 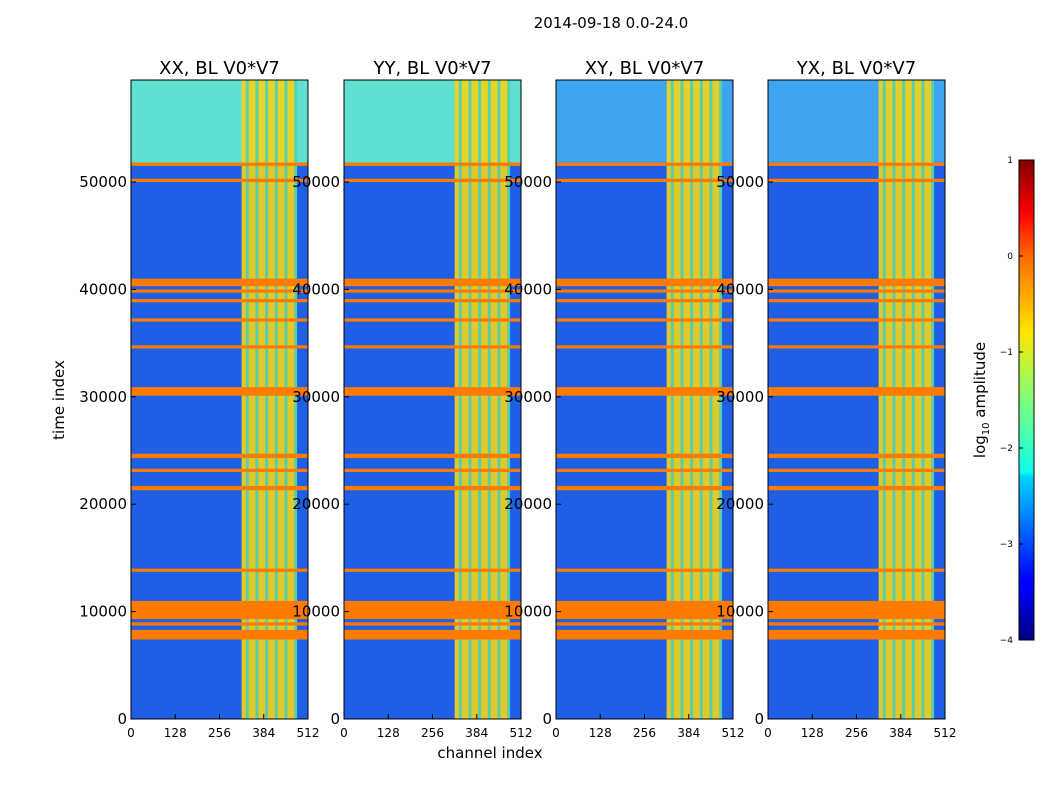 What do you see at coordinates (489, 753) in the screenshot?
I see `x-axis-label: channel index` at bounding box center [489, 753].